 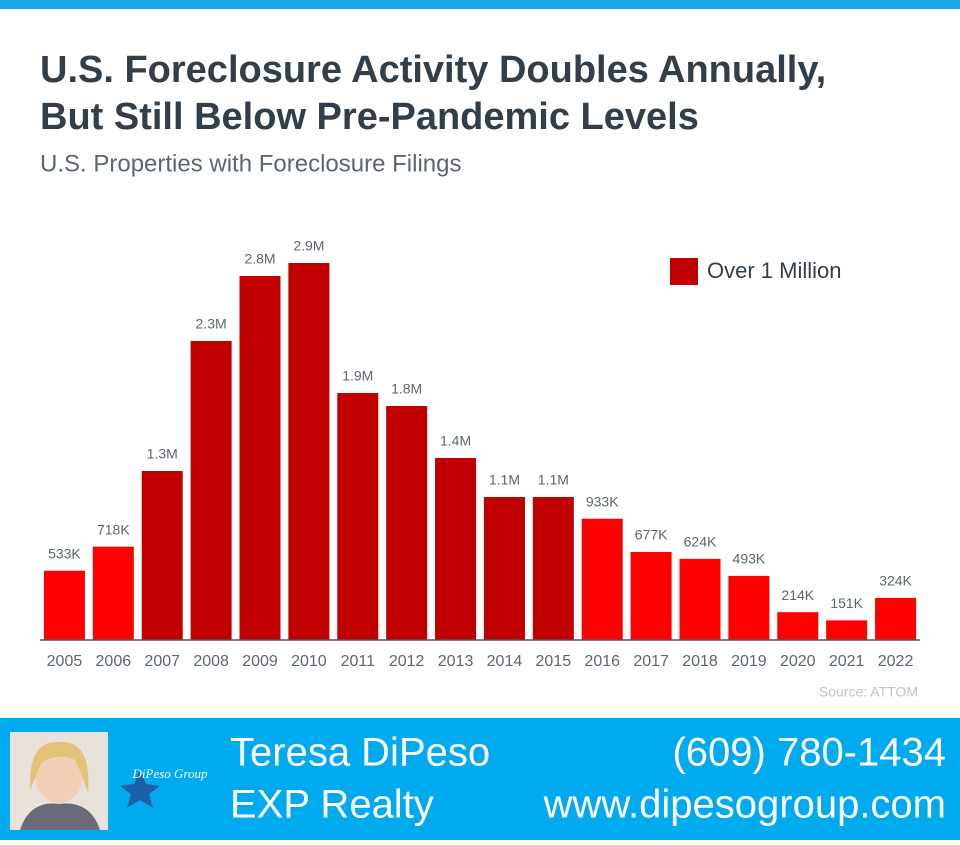 What do you see at coordinates (809, 753) in the screenshot?
I see `phone: (609) 780-1434` at bounding box center [809, 753].